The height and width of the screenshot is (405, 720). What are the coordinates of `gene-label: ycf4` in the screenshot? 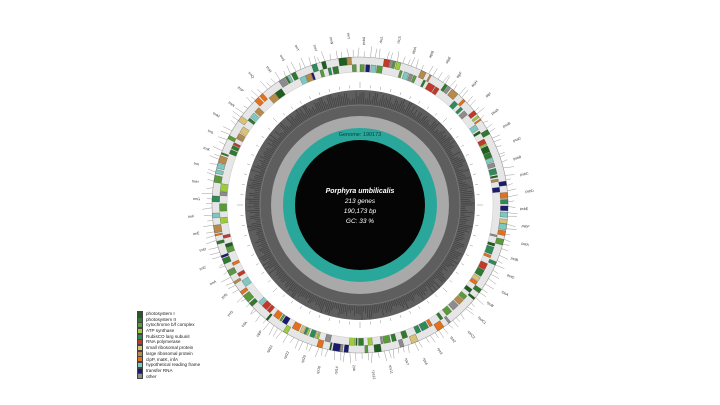 It's located at (225, 296).